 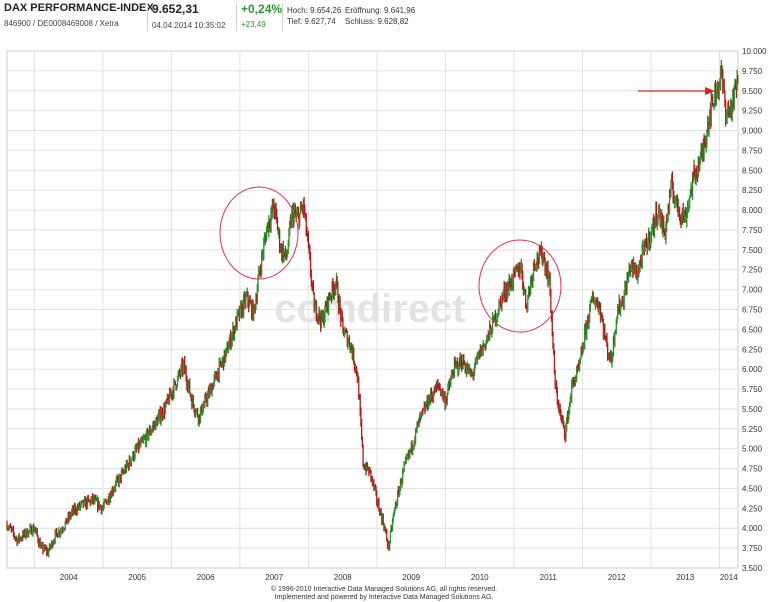 What do you see at coordinates (480, 577) in the screenshot?
I see `x-tick-label: 2010` at bounding box center [480, 577].